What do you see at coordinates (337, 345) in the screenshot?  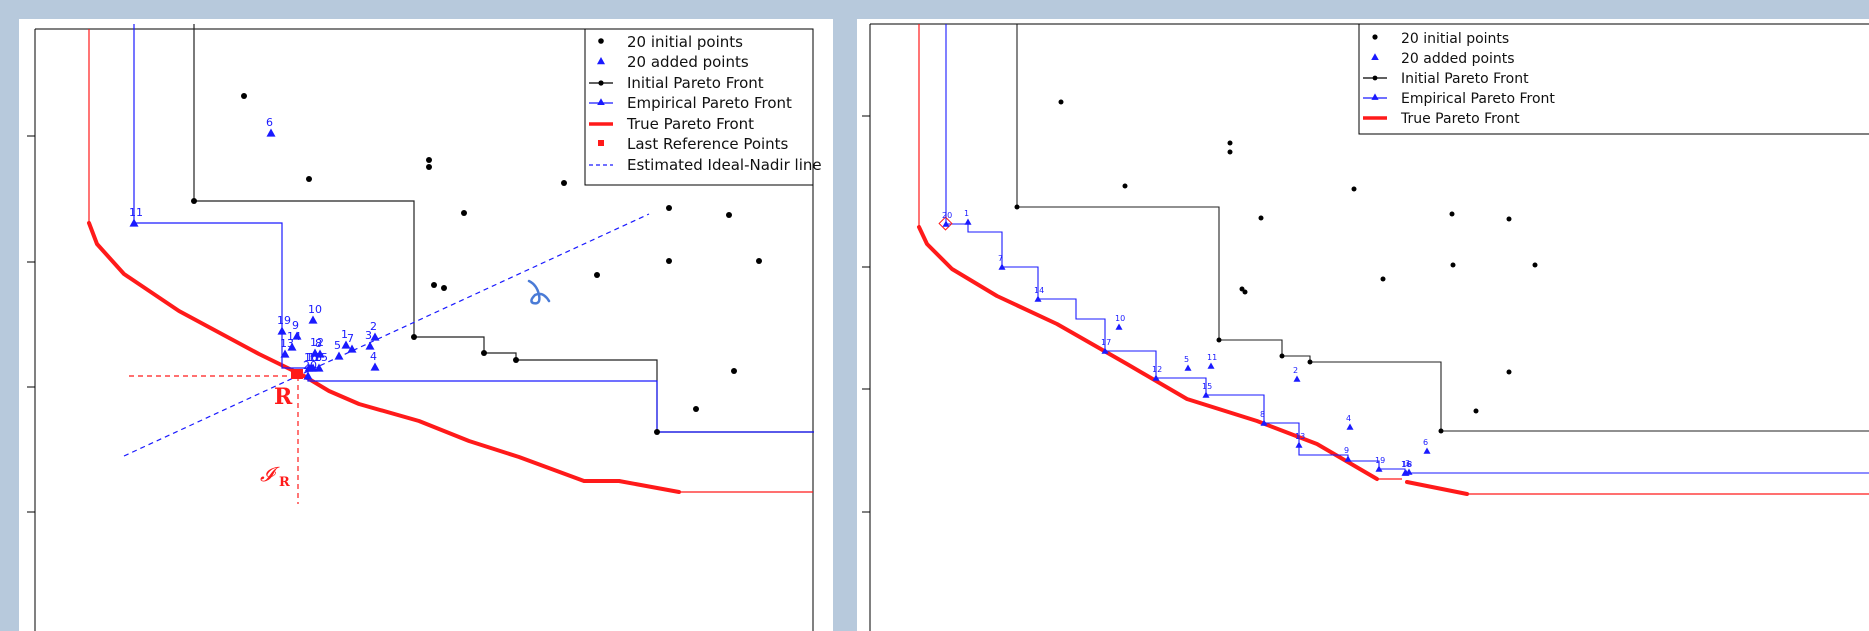 I see `added-point-label-5: 5` at bounding box center [337, 345].